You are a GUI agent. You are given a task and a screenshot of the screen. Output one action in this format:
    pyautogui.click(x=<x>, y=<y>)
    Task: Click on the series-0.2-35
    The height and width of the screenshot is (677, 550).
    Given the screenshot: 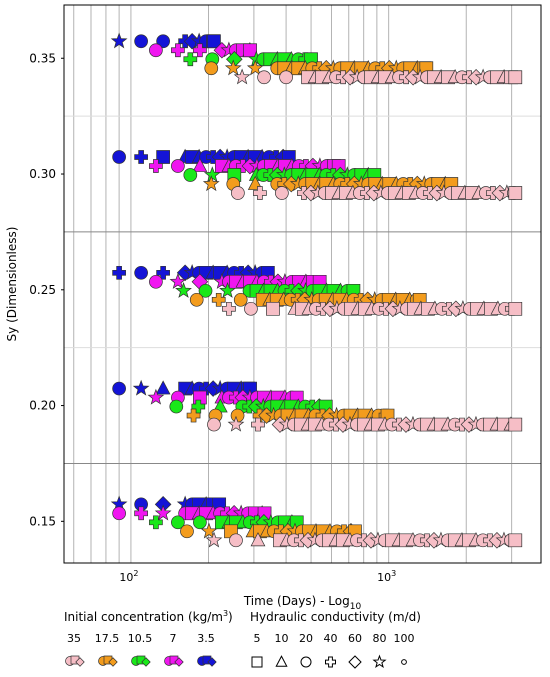 What is the action you would take?
    pyautogui.click(x=365, y=424)
    